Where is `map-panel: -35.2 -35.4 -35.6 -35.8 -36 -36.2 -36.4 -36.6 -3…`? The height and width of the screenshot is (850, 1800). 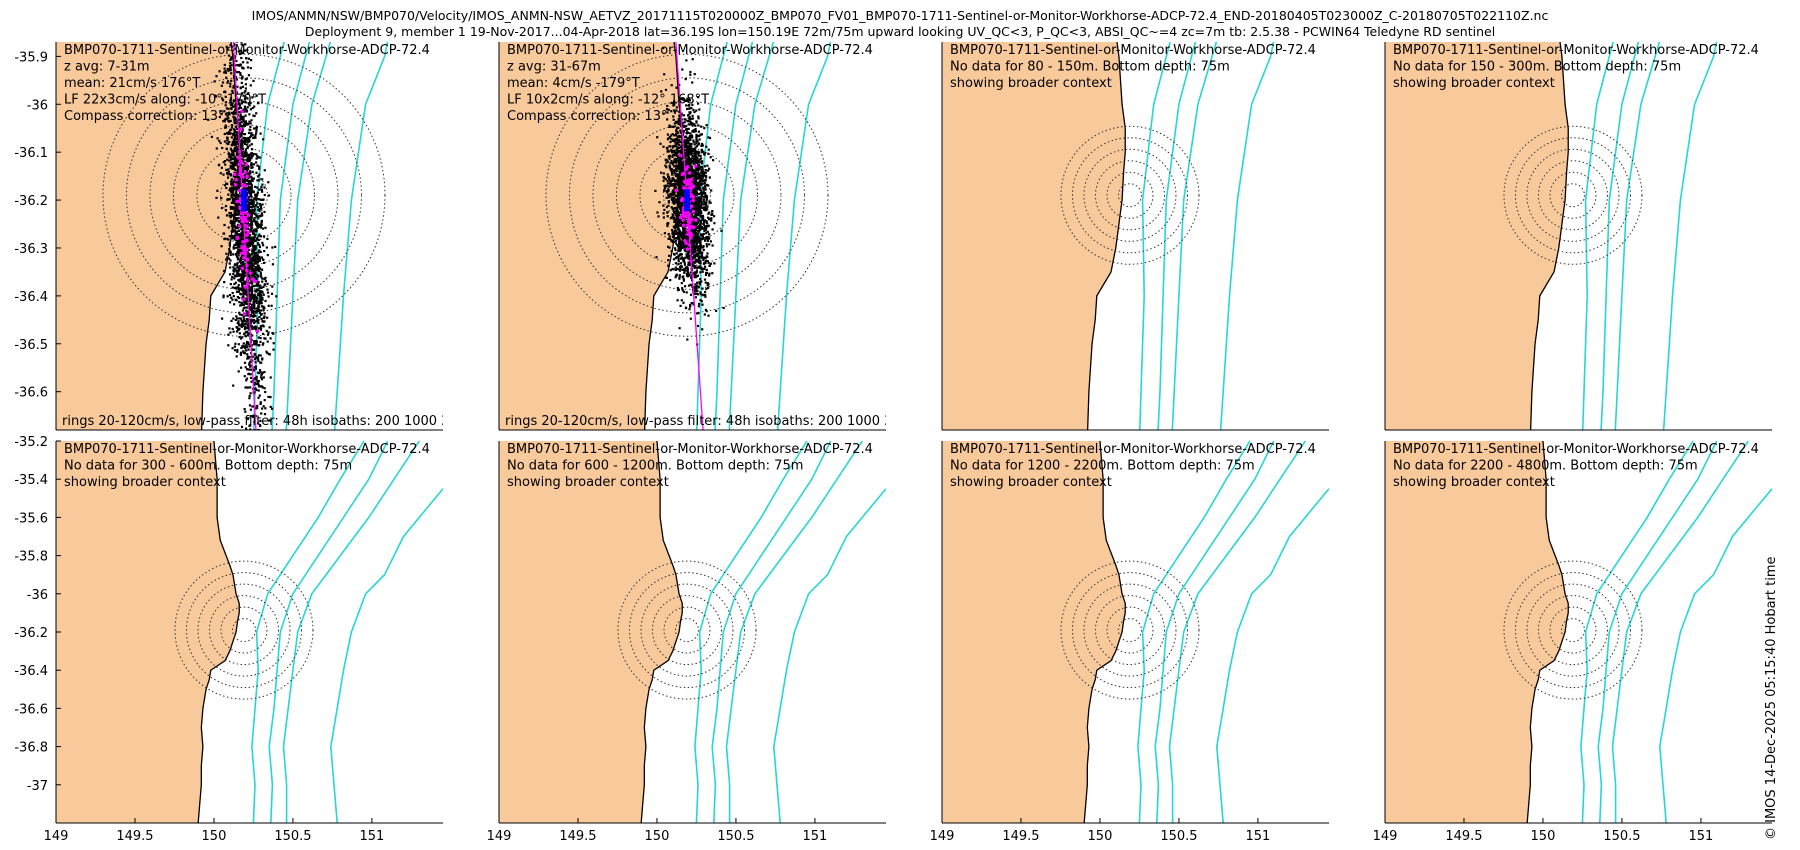 map-panel: -35.2 -35.4 -35.6 -35.8 -36 -36.2 -36.4 -36.6 -3… is located at coordinates (228, 639).